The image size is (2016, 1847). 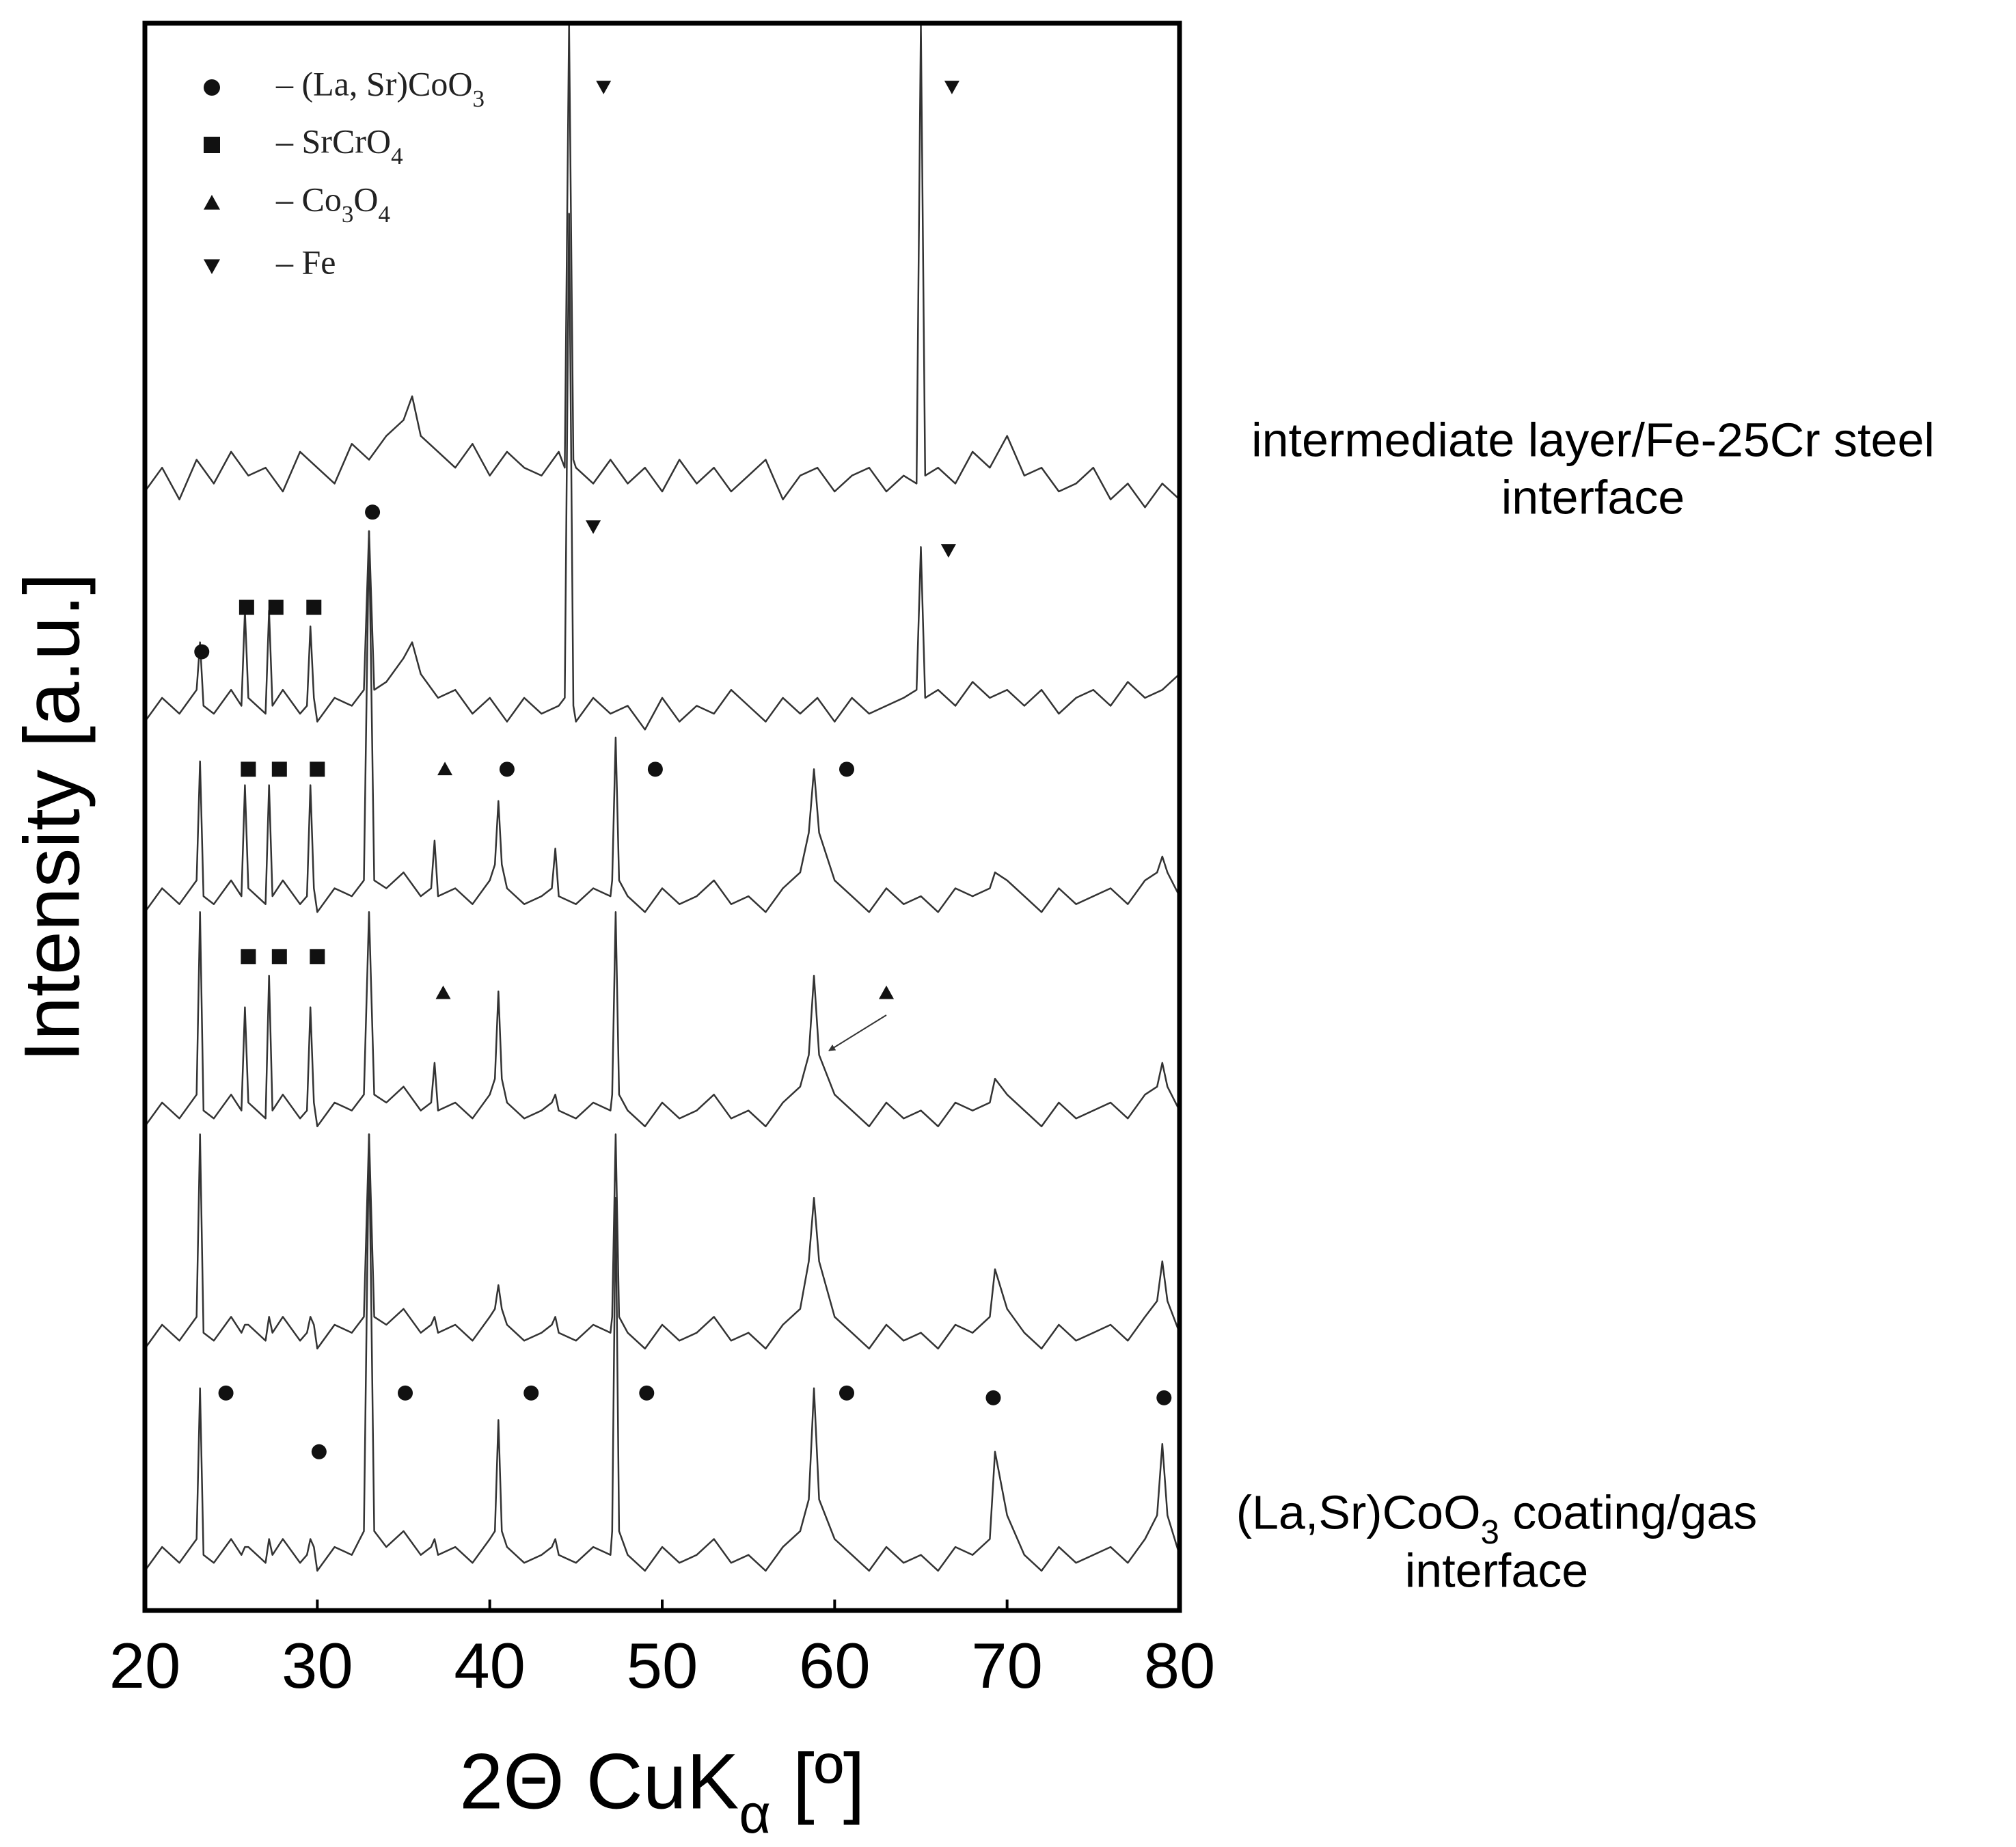 I want to click on y-axis-title: Intensity [a.u.], so click(x=52, y=817).